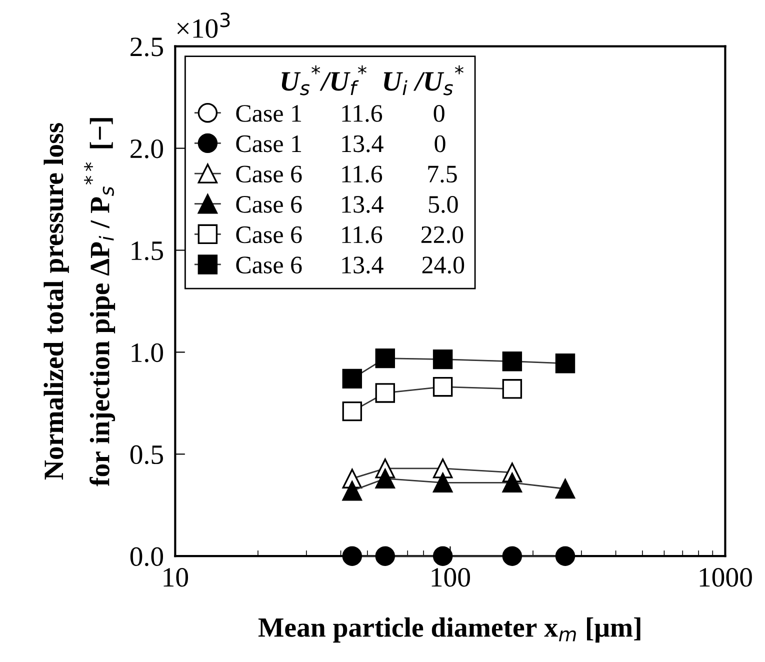 The image size is (765, 662). Describe the element at coordinates (346, 174) in the screenshot. I see `legend-label: Case 6 11.6 7.5` at that location.